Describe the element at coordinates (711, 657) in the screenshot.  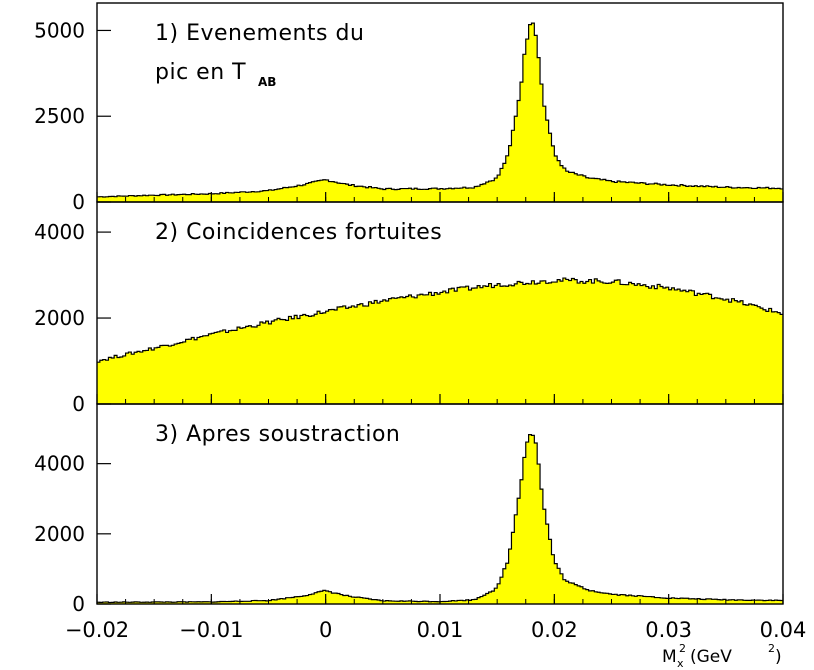
I see `x-axis-label-unit: (GeV` at that location.